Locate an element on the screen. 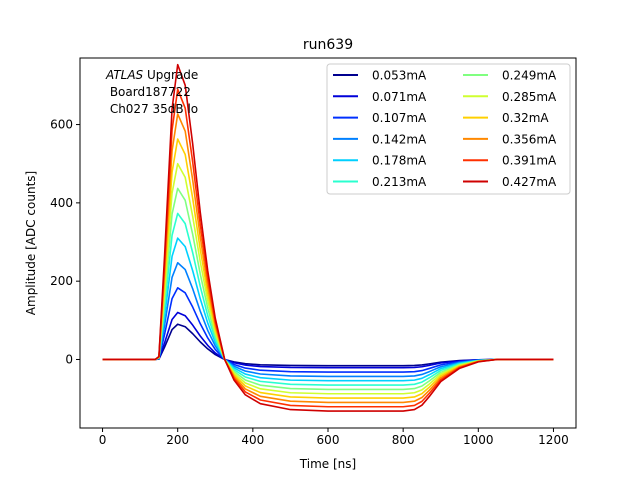  legend-label: 0.107mA is located at coordinates (399, 118).